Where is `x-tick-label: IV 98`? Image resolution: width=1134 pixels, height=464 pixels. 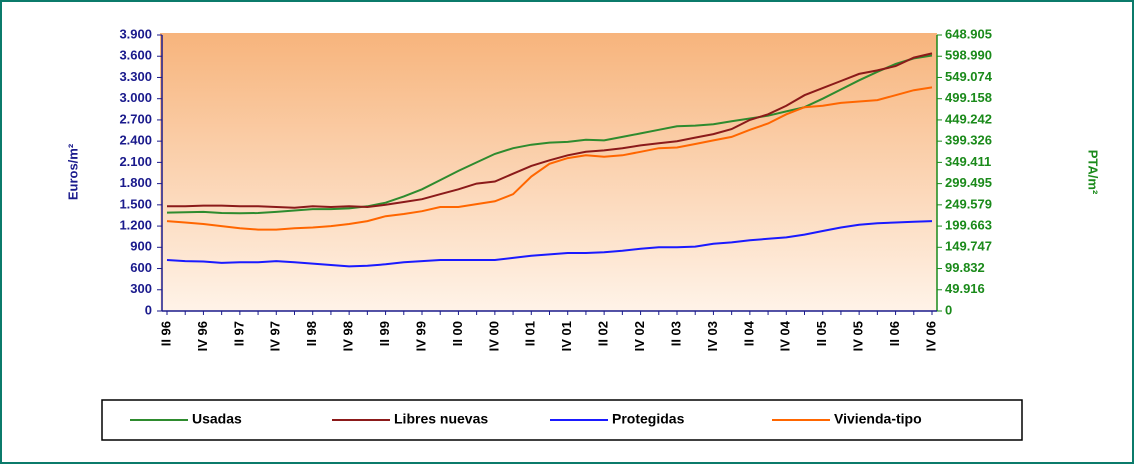
x-tick-label: IV 98 is located at coordinates (348, 336).